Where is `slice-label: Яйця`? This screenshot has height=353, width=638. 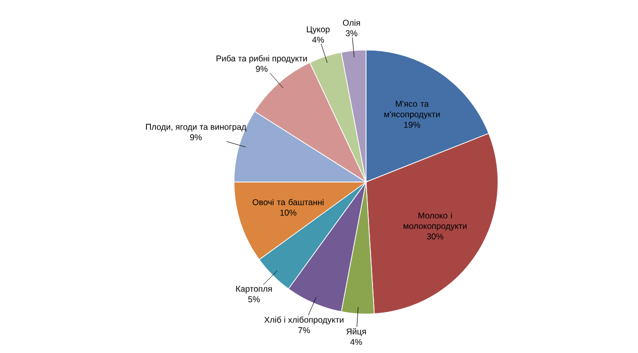
slice-label: Яйця is located at coordinates (356, 332).